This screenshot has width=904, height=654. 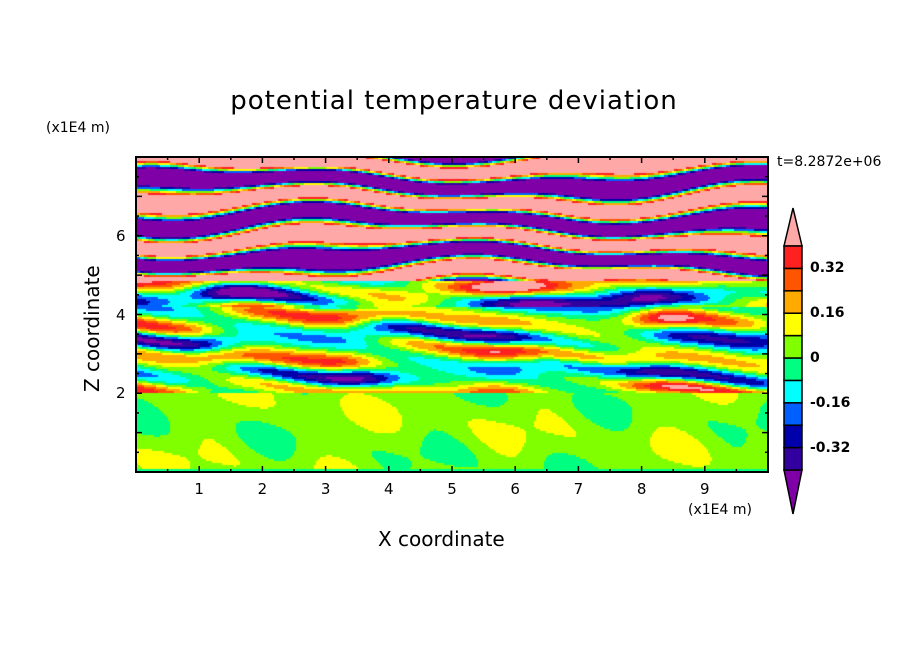 I want to click on x-tick-label: 1, so click(x=199, y=489).